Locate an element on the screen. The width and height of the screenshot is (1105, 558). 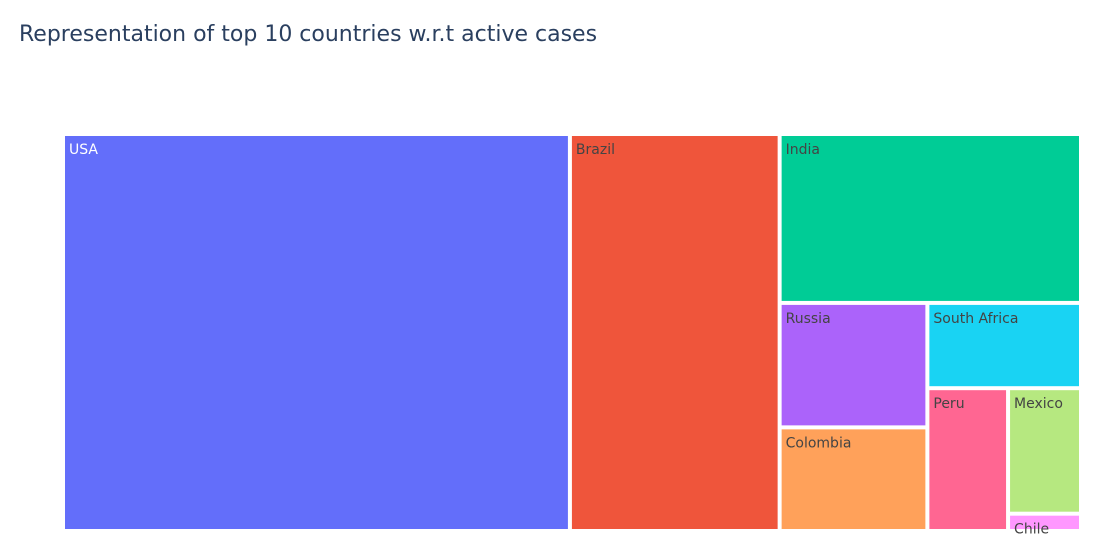
tile-label-russia: Russia is located at coordinates (808, 319).